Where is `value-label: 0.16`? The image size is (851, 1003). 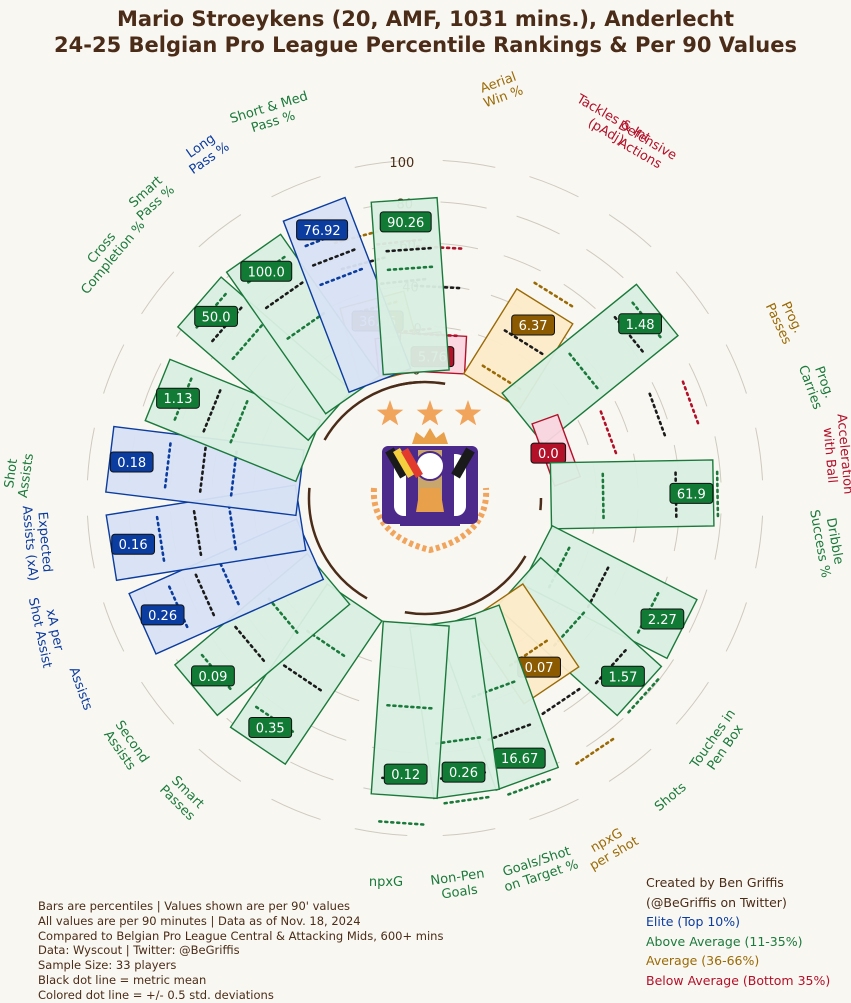 value-label: 0.16 is located at coordinates (133, 545).